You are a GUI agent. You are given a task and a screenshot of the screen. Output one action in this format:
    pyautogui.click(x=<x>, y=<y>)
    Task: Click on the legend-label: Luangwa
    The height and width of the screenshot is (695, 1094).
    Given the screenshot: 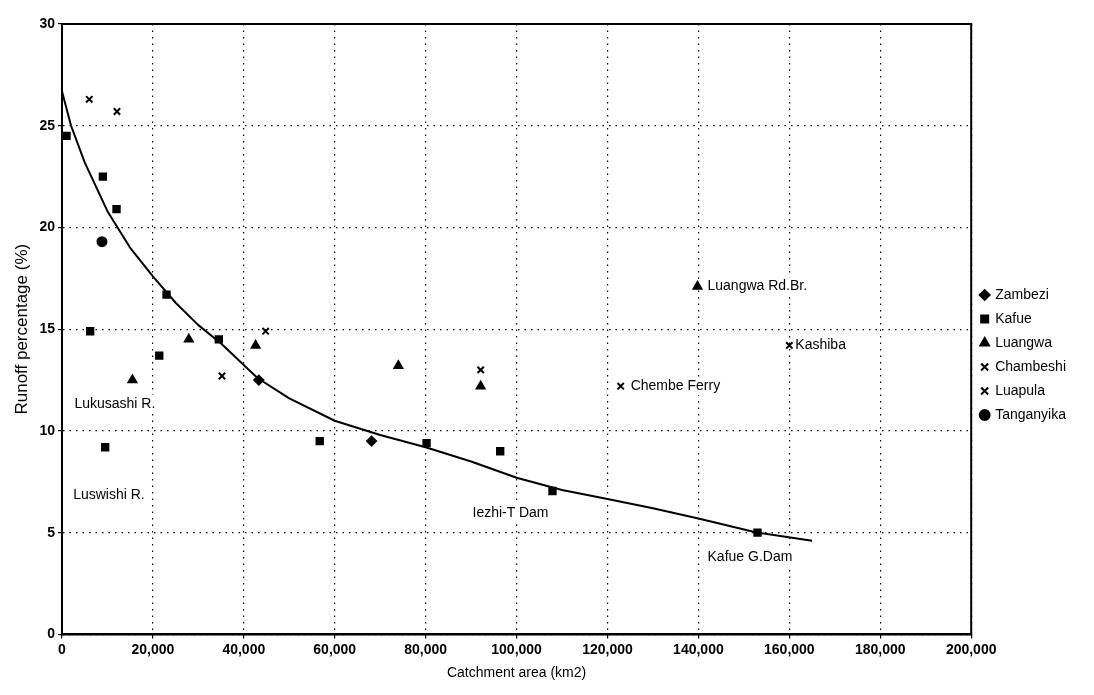 What is the action you would take?
    pyautogui.click(x=1024, y=341)
    